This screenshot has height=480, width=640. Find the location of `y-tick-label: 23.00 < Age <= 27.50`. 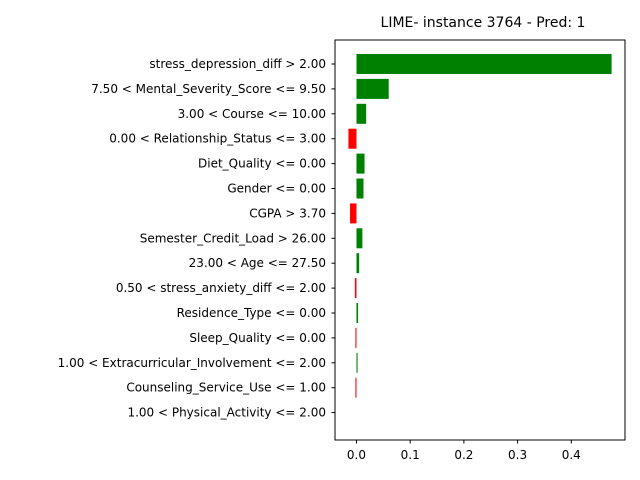

y-tick-label: 23.00 < Age <= 27.50 is located at coordinates (257, 263).